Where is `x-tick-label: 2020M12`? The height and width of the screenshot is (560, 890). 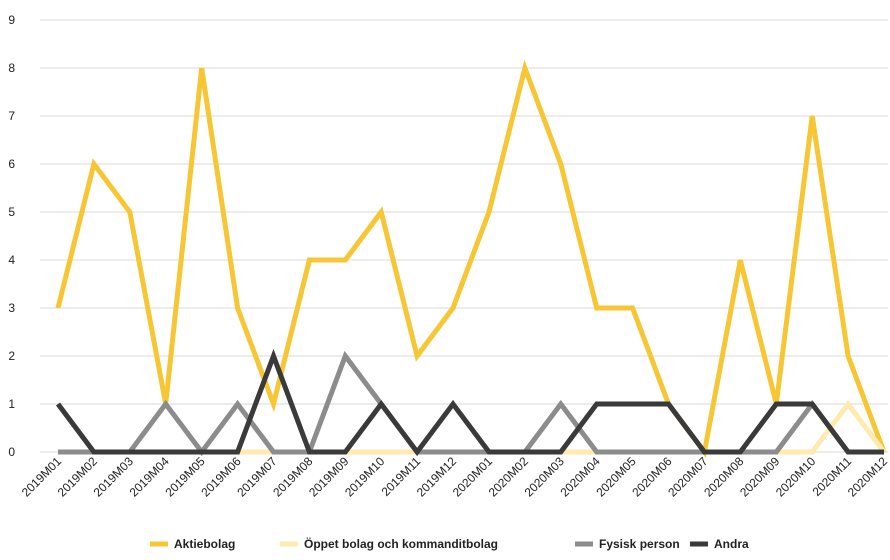 x-tick-label: 2020M12 is located at coordinates (867, 477).